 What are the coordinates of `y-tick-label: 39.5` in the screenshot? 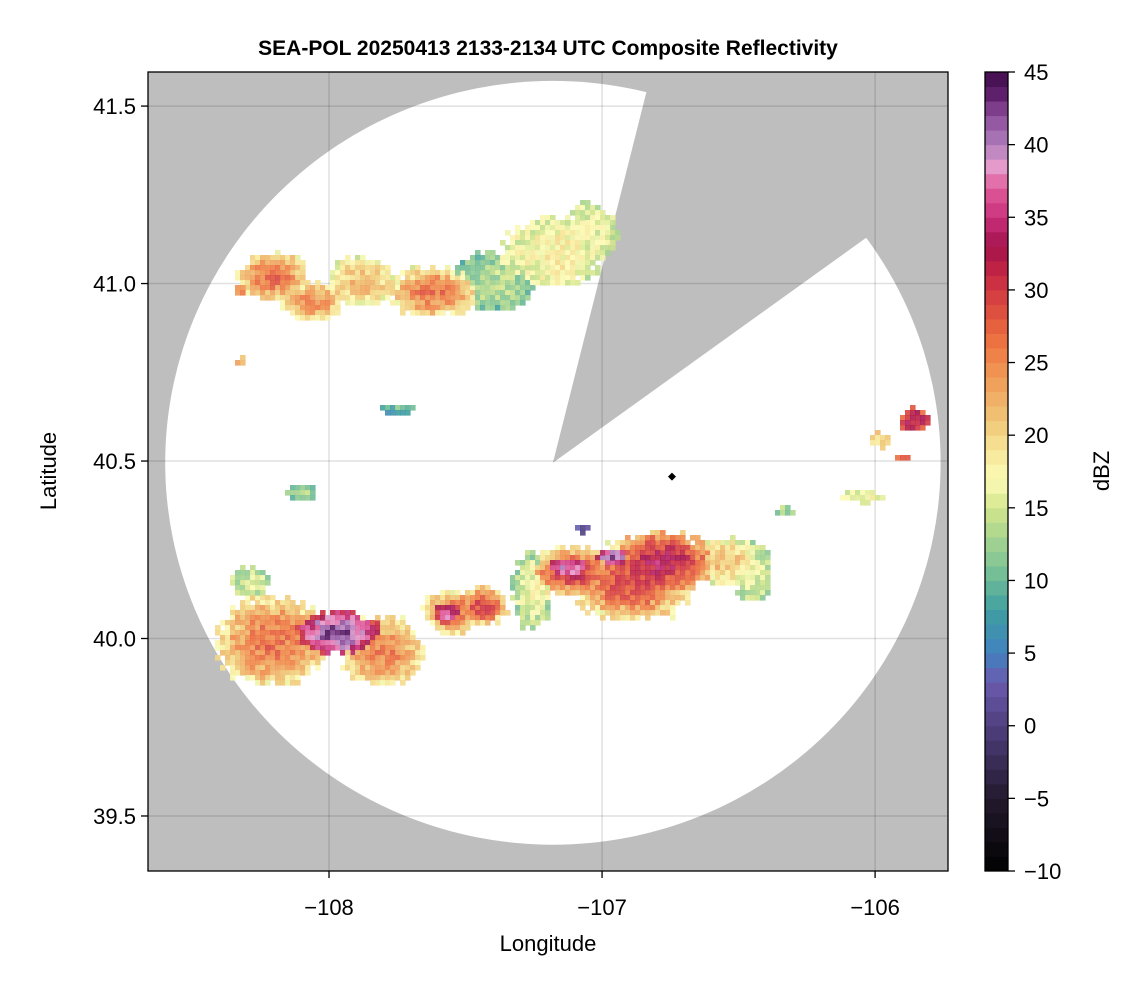 It's located at (114, 816).